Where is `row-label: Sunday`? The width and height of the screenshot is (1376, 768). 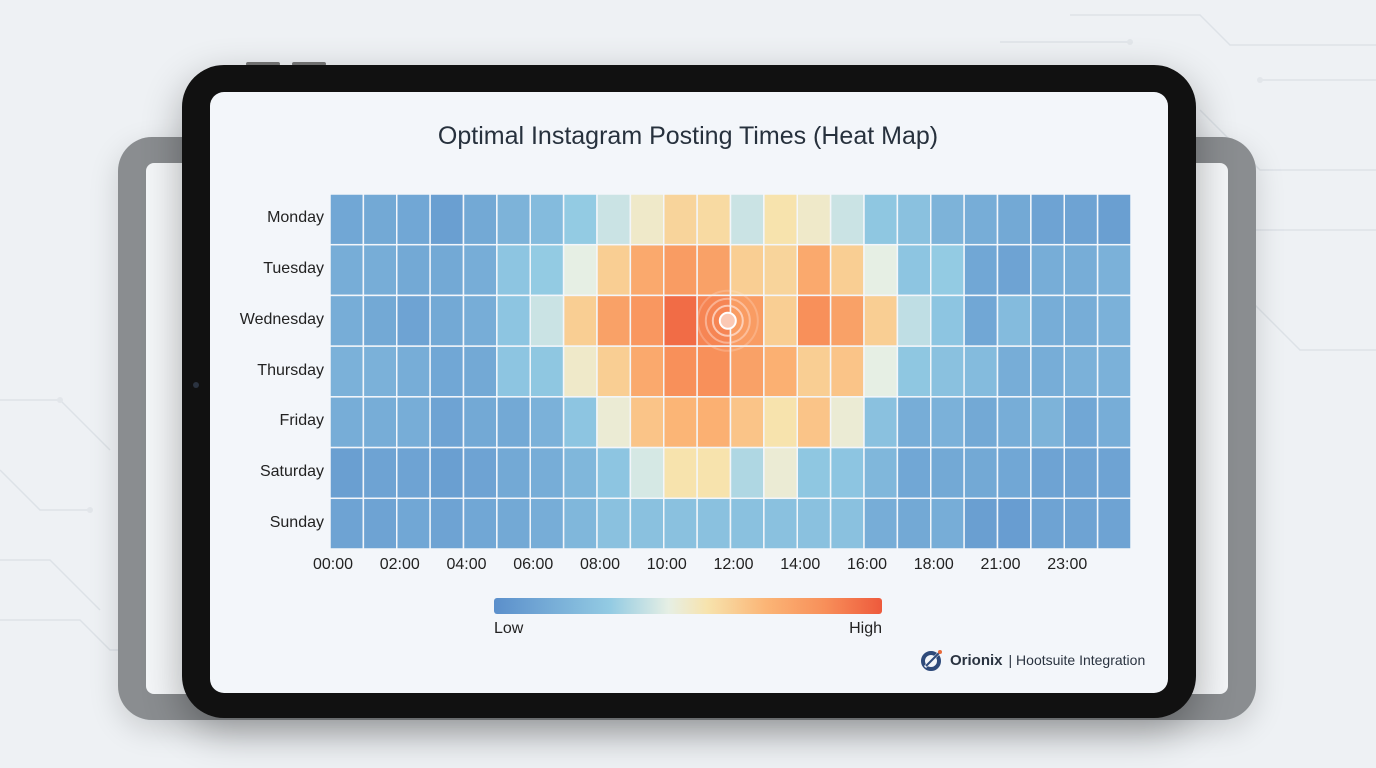 row-label: Sunday is located at coordinates (296, 522).